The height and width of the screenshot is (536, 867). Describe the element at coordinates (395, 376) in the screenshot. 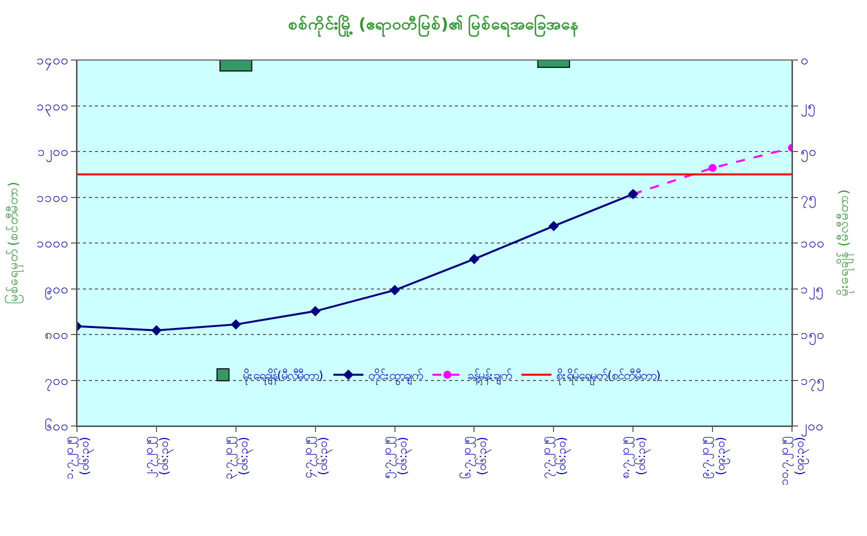

I see `legend-label: တိုင်းထွာချက်` at that location.